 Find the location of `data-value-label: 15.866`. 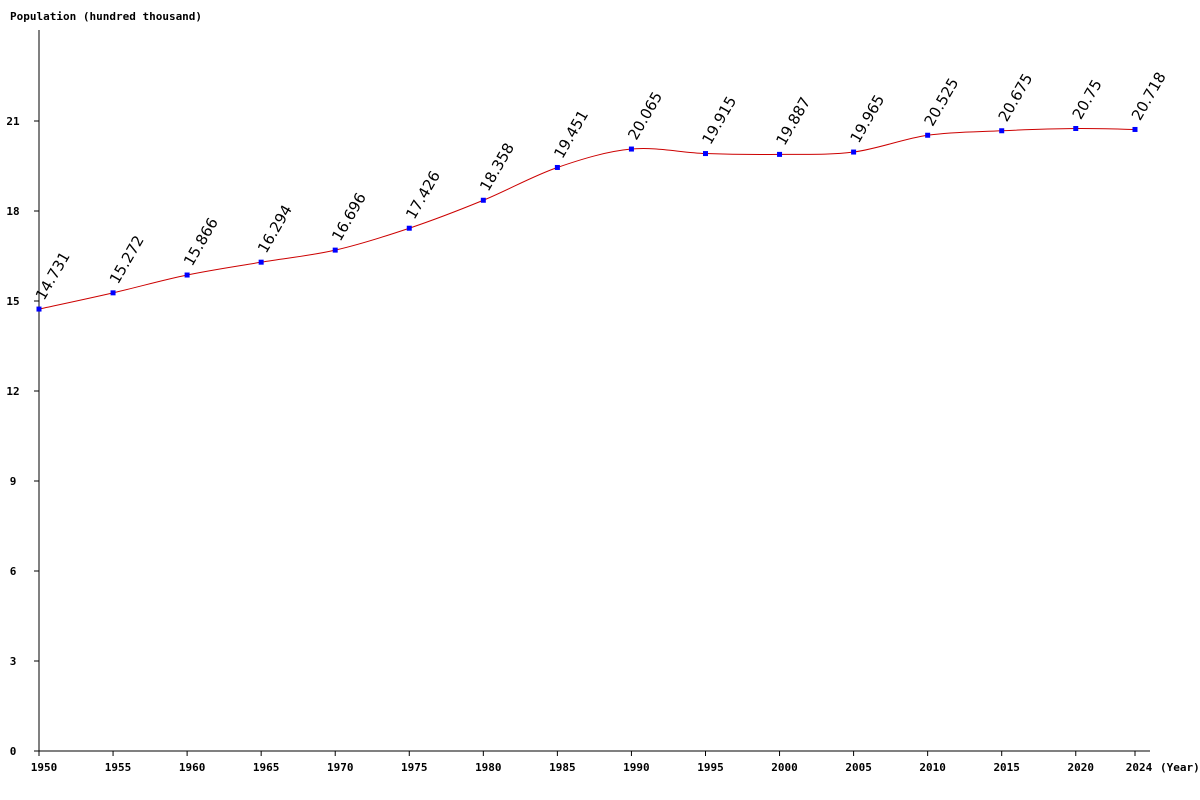

data-value-label: 15.866 is located at coordinates (201, 242).